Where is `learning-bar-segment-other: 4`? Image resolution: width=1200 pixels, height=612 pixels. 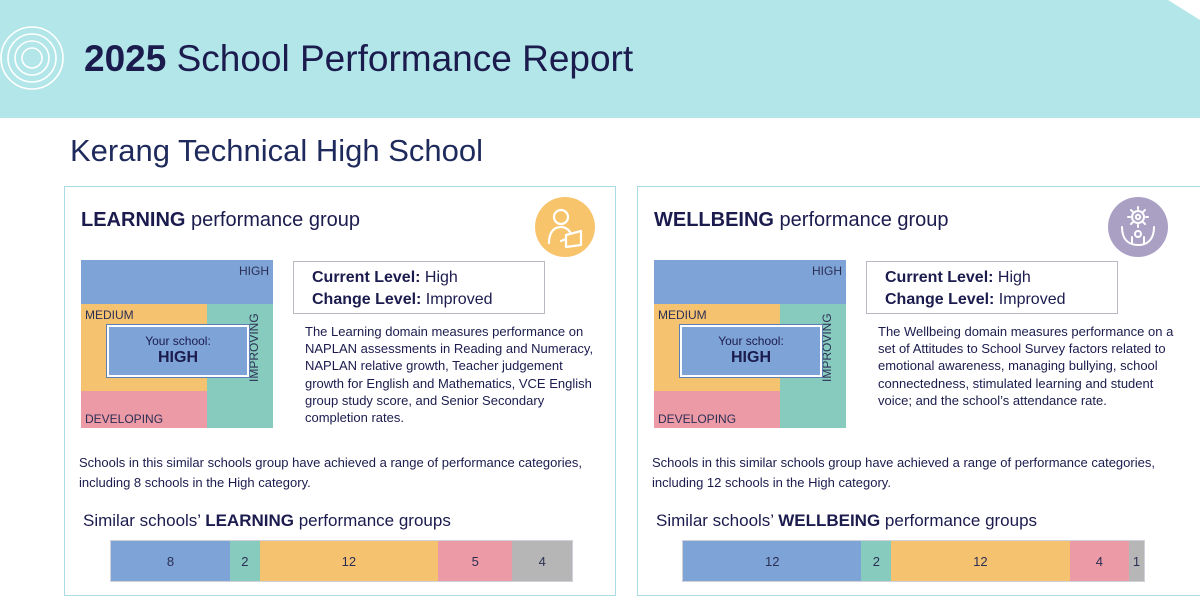
learning-bar-segment-other: 4 is located at coordinates (542, 561).